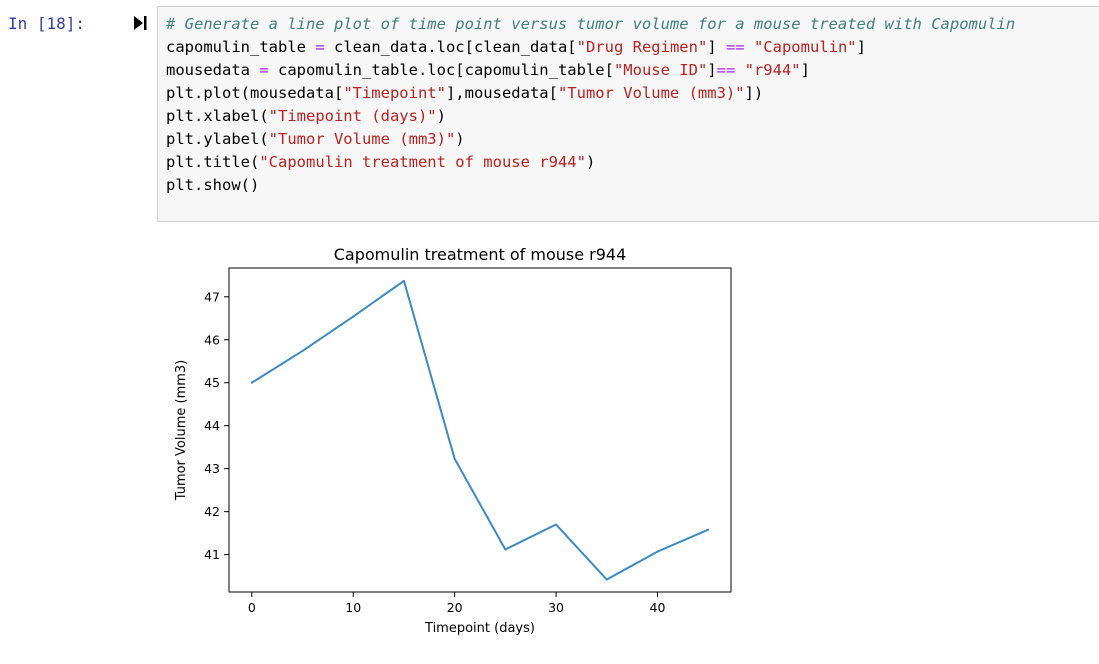 This screenshot has width=1099, height=664. Describe the element at coordinates (212, 468) in the screenshot. I see `y-tick-label: 43` at that location.